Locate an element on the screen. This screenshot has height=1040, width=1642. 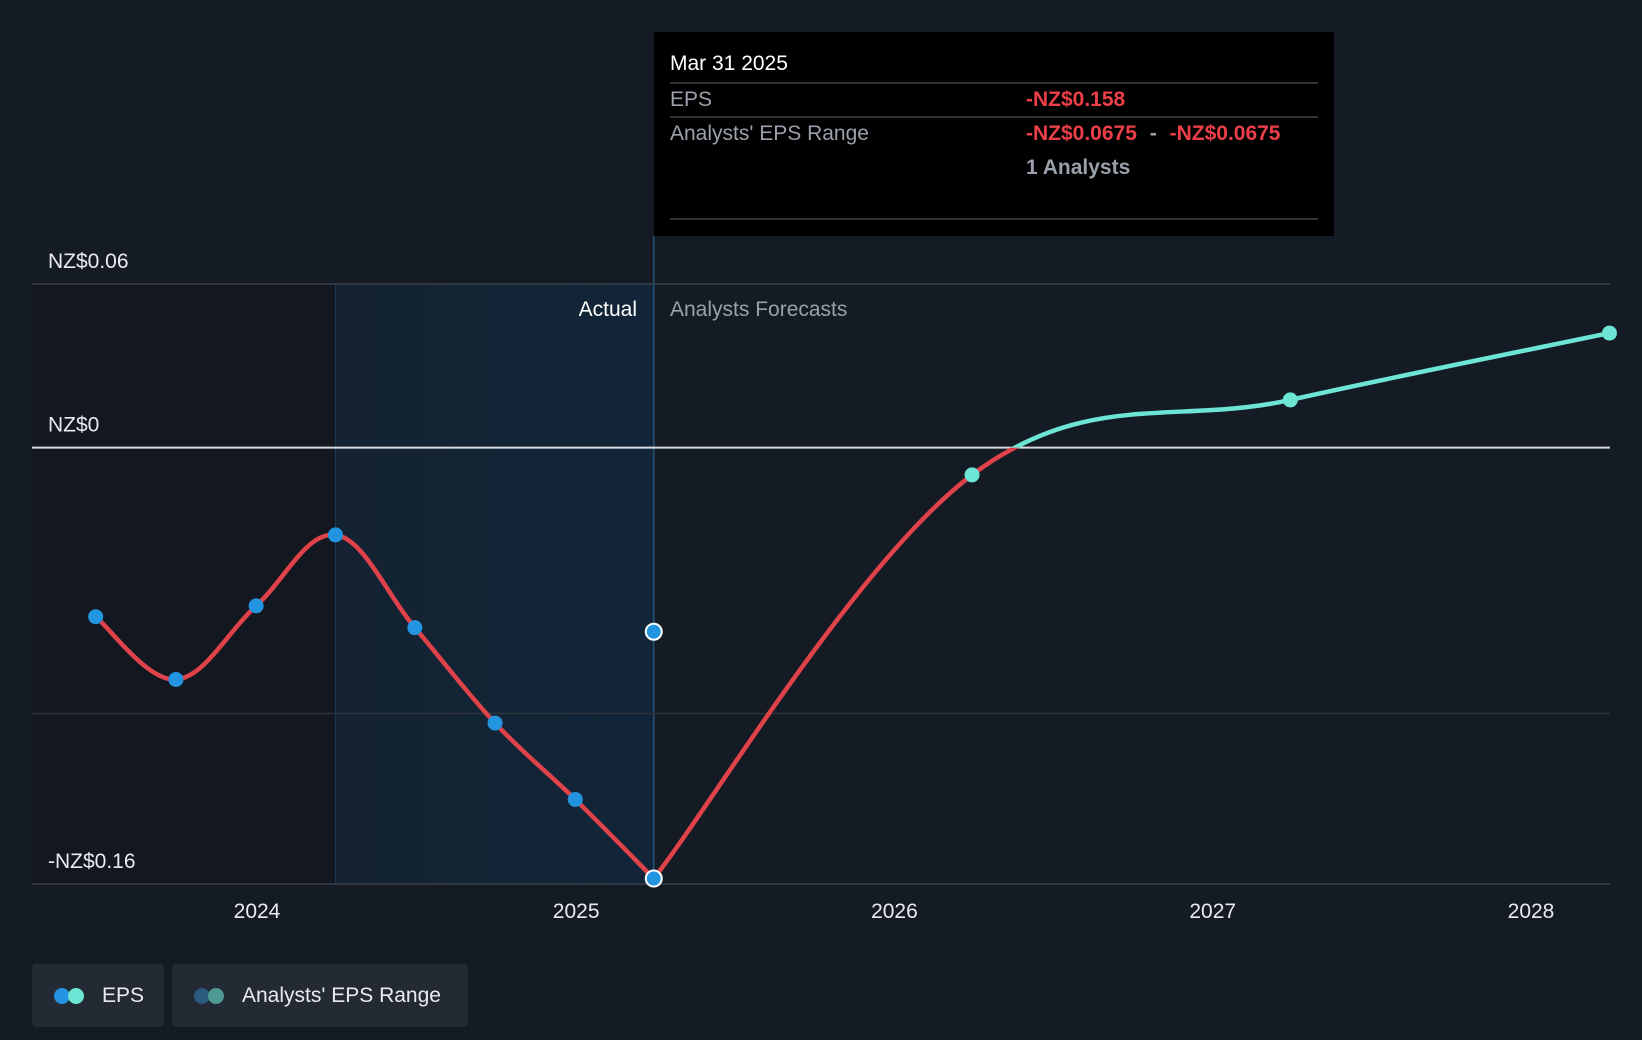
legend-eps: EPS is located at coordinates (98, 995).